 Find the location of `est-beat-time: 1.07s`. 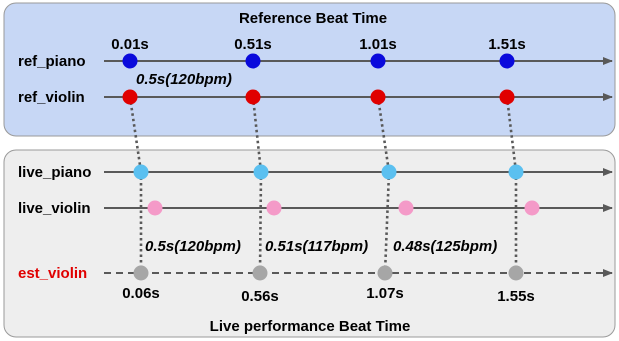

est-beat-time: 1.07s is located at coordinates (385, 293).